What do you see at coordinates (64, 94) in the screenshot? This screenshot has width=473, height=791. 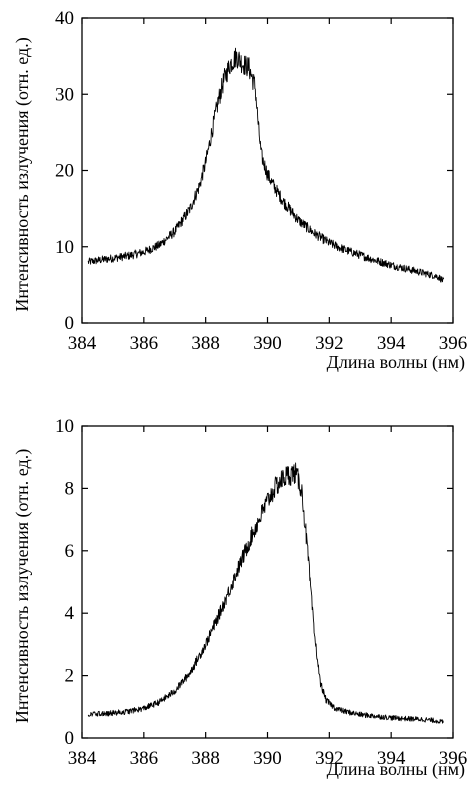 I see `y-tick-label: 30` at bounding box center [64, 94].